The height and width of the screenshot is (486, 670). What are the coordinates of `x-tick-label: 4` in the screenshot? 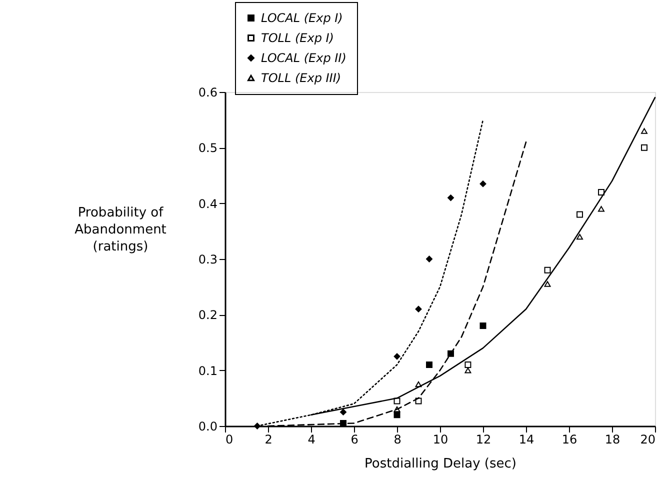 It's located at (312, 439).